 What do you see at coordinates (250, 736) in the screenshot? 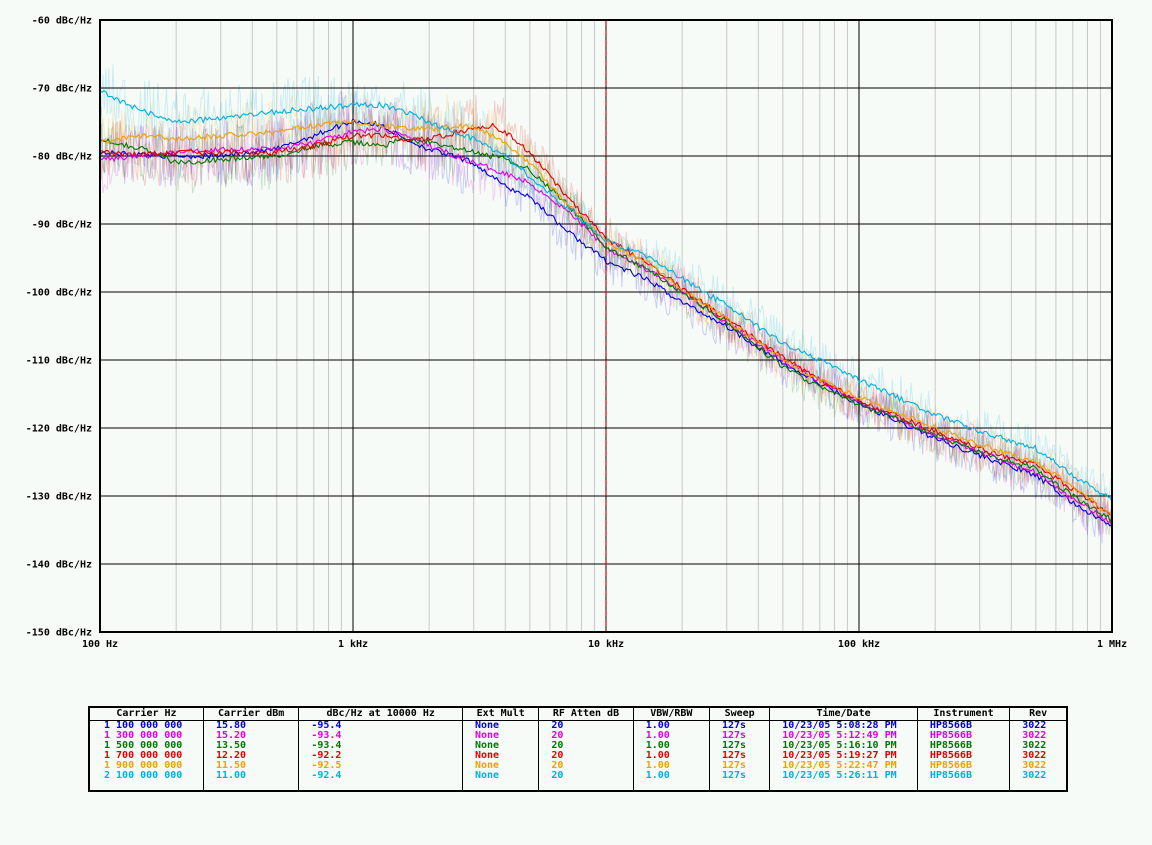
I see `table-cell: 15.20` at bounding box center [250, 736].